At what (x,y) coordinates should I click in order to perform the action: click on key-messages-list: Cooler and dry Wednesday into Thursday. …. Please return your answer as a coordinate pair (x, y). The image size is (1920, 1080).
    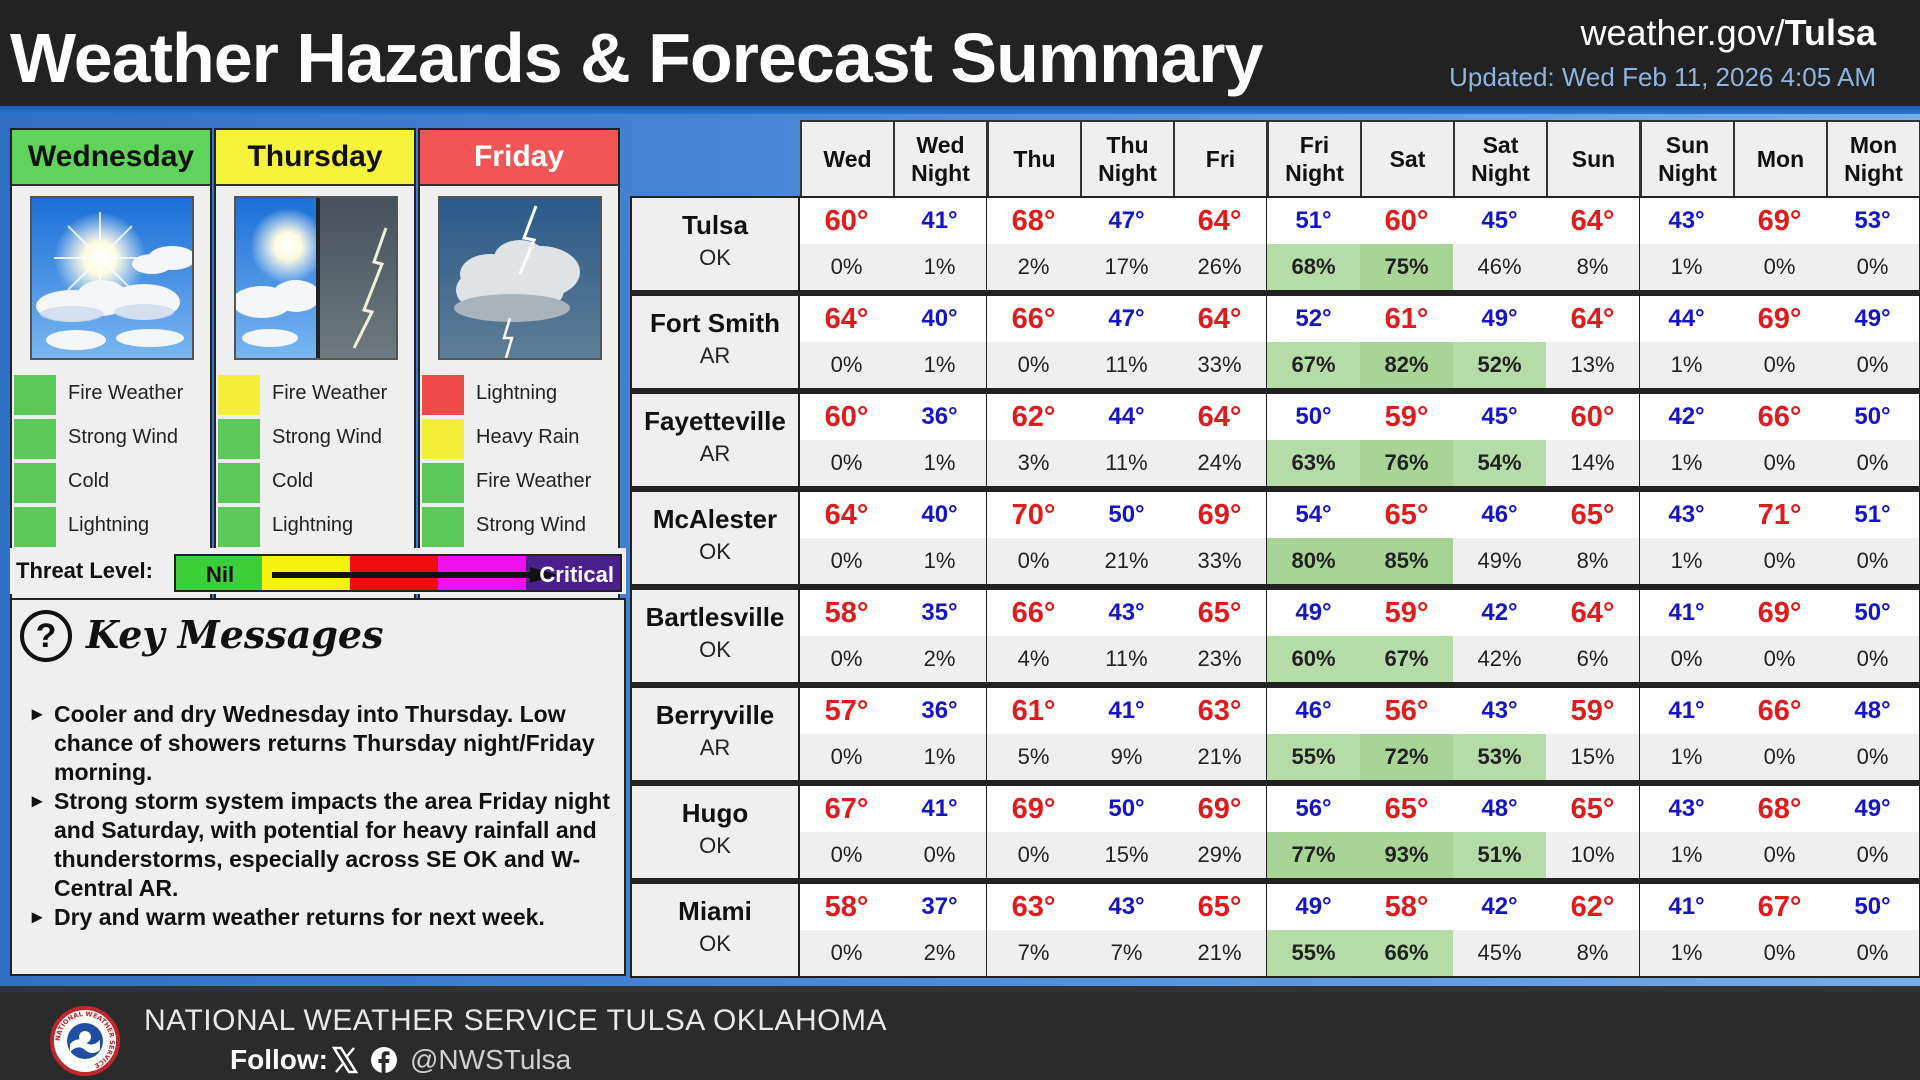
    Looking at the image, I should click on (322, 816).